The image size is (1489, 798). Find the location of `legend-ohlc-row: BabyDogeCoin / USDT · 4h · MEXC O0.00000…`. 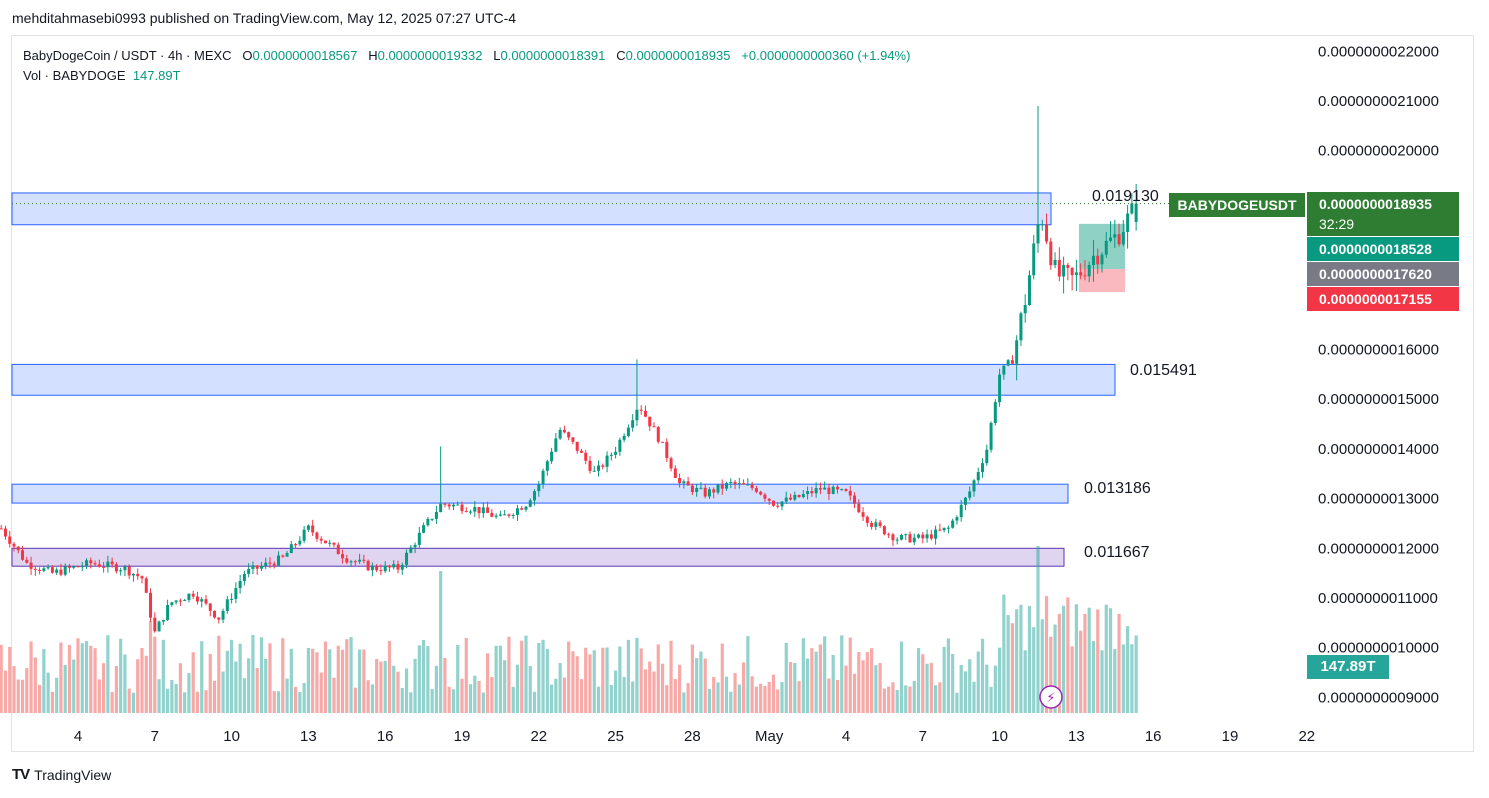

legend-ohlc-row: BabyDogeCoin / USDT · 4h · MEXC O0.00000… is located at coordinates (466, 56).